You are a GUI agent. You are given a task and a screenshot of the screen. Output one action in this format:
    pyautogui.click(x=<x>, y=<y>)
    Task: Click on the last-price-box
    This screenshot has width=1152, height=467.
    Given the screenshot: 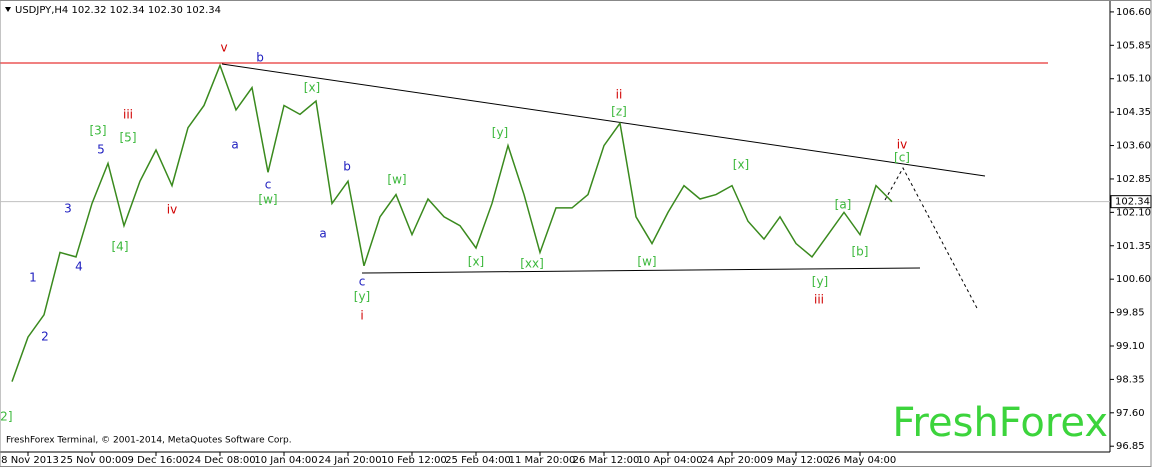 What is the action you would take?
    pyautogui.click(x=1131, y=202)
    